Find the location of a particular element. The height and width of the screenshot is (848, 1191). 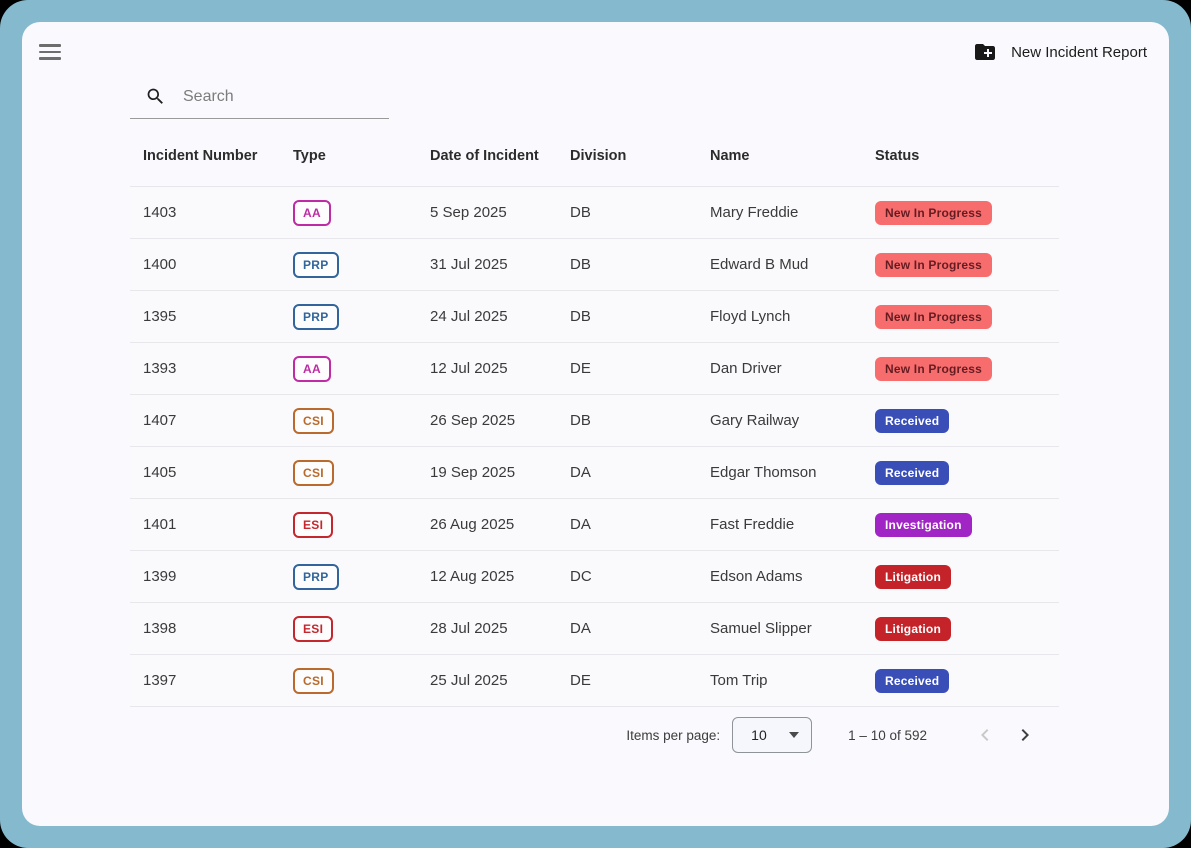

cell-type: ESI is located at coordinates (348, 524).